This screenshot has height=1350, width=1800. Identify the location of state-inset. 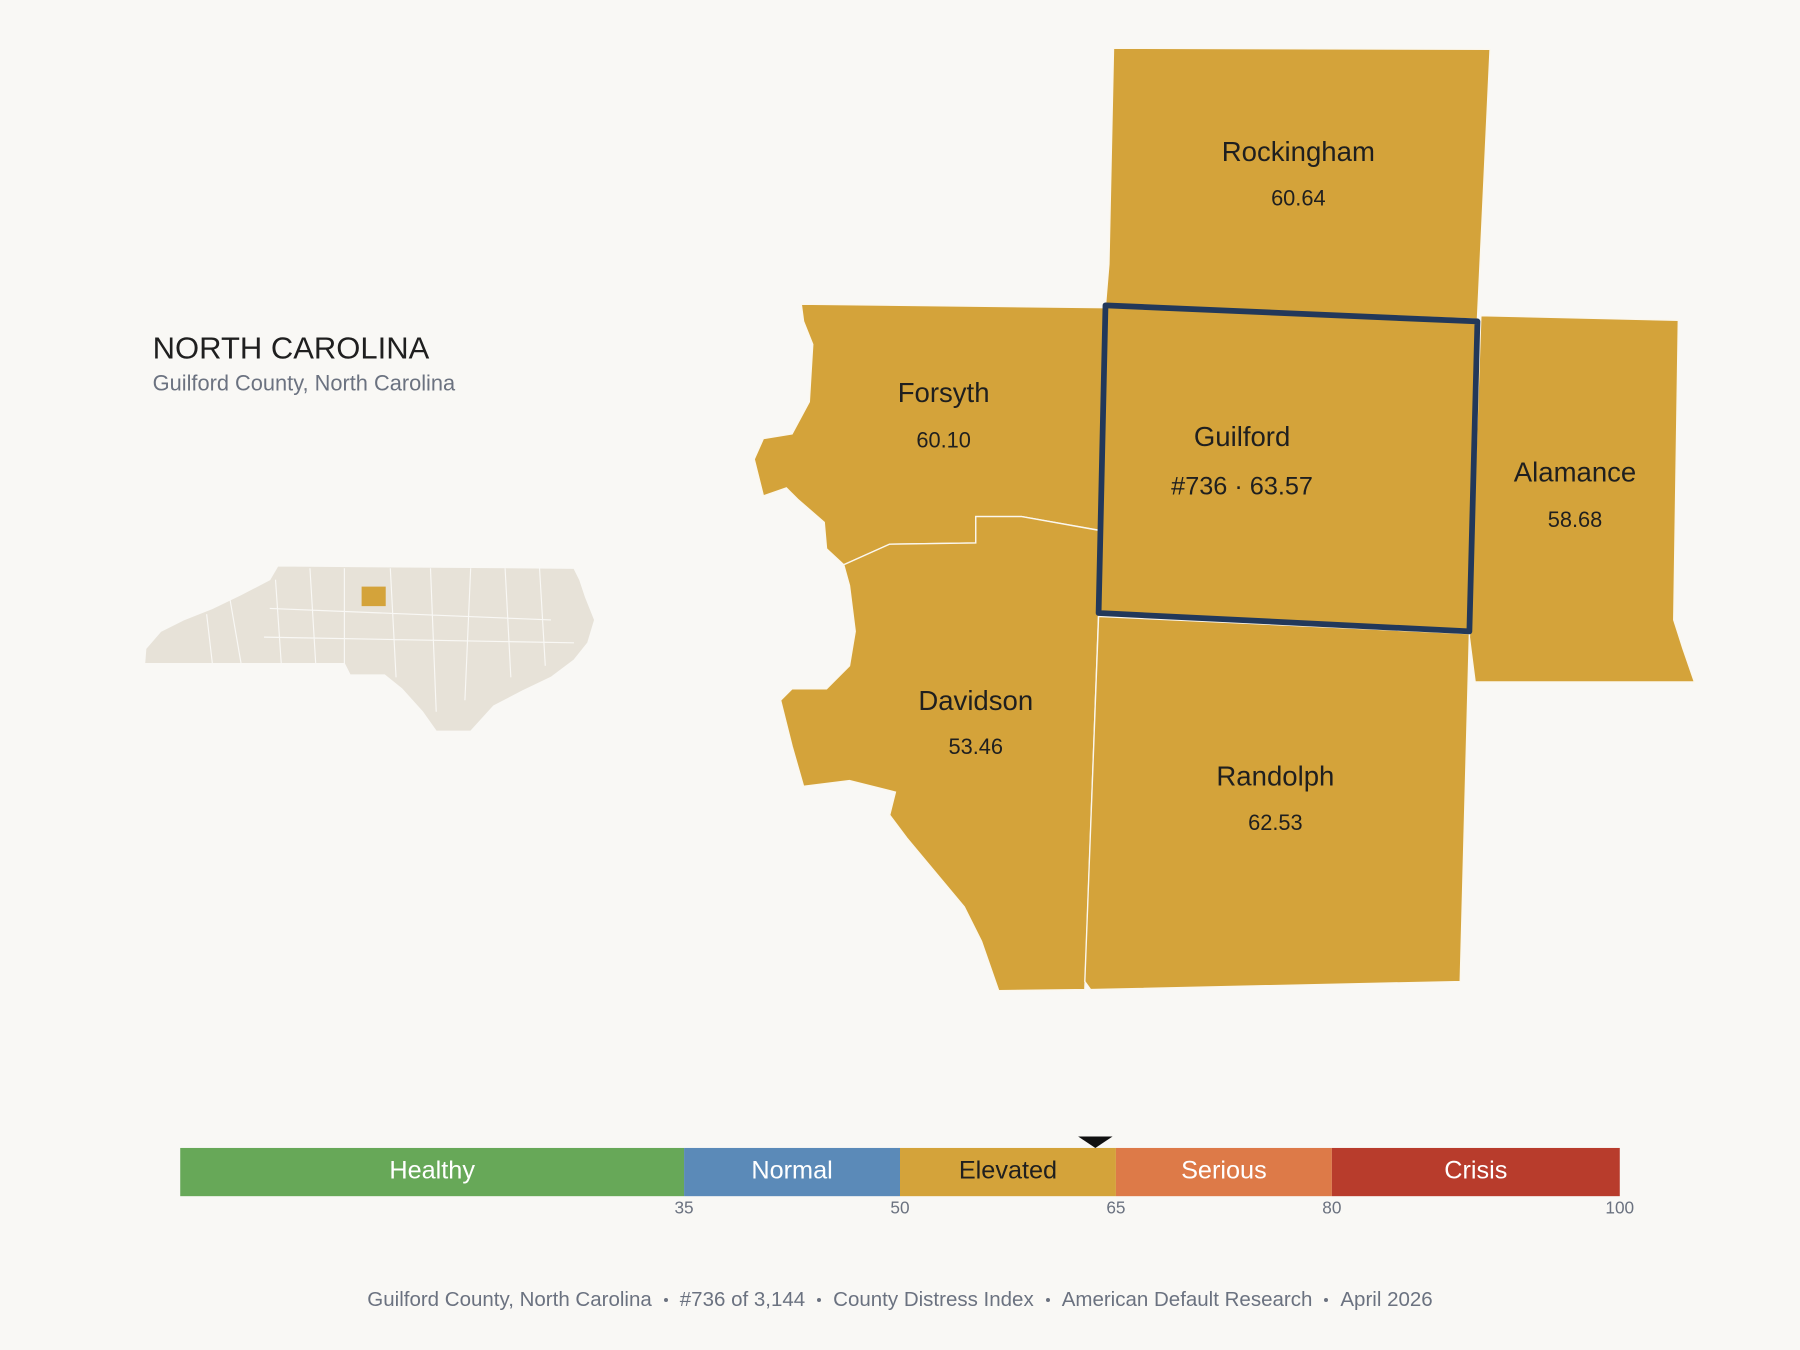
(370, 648).